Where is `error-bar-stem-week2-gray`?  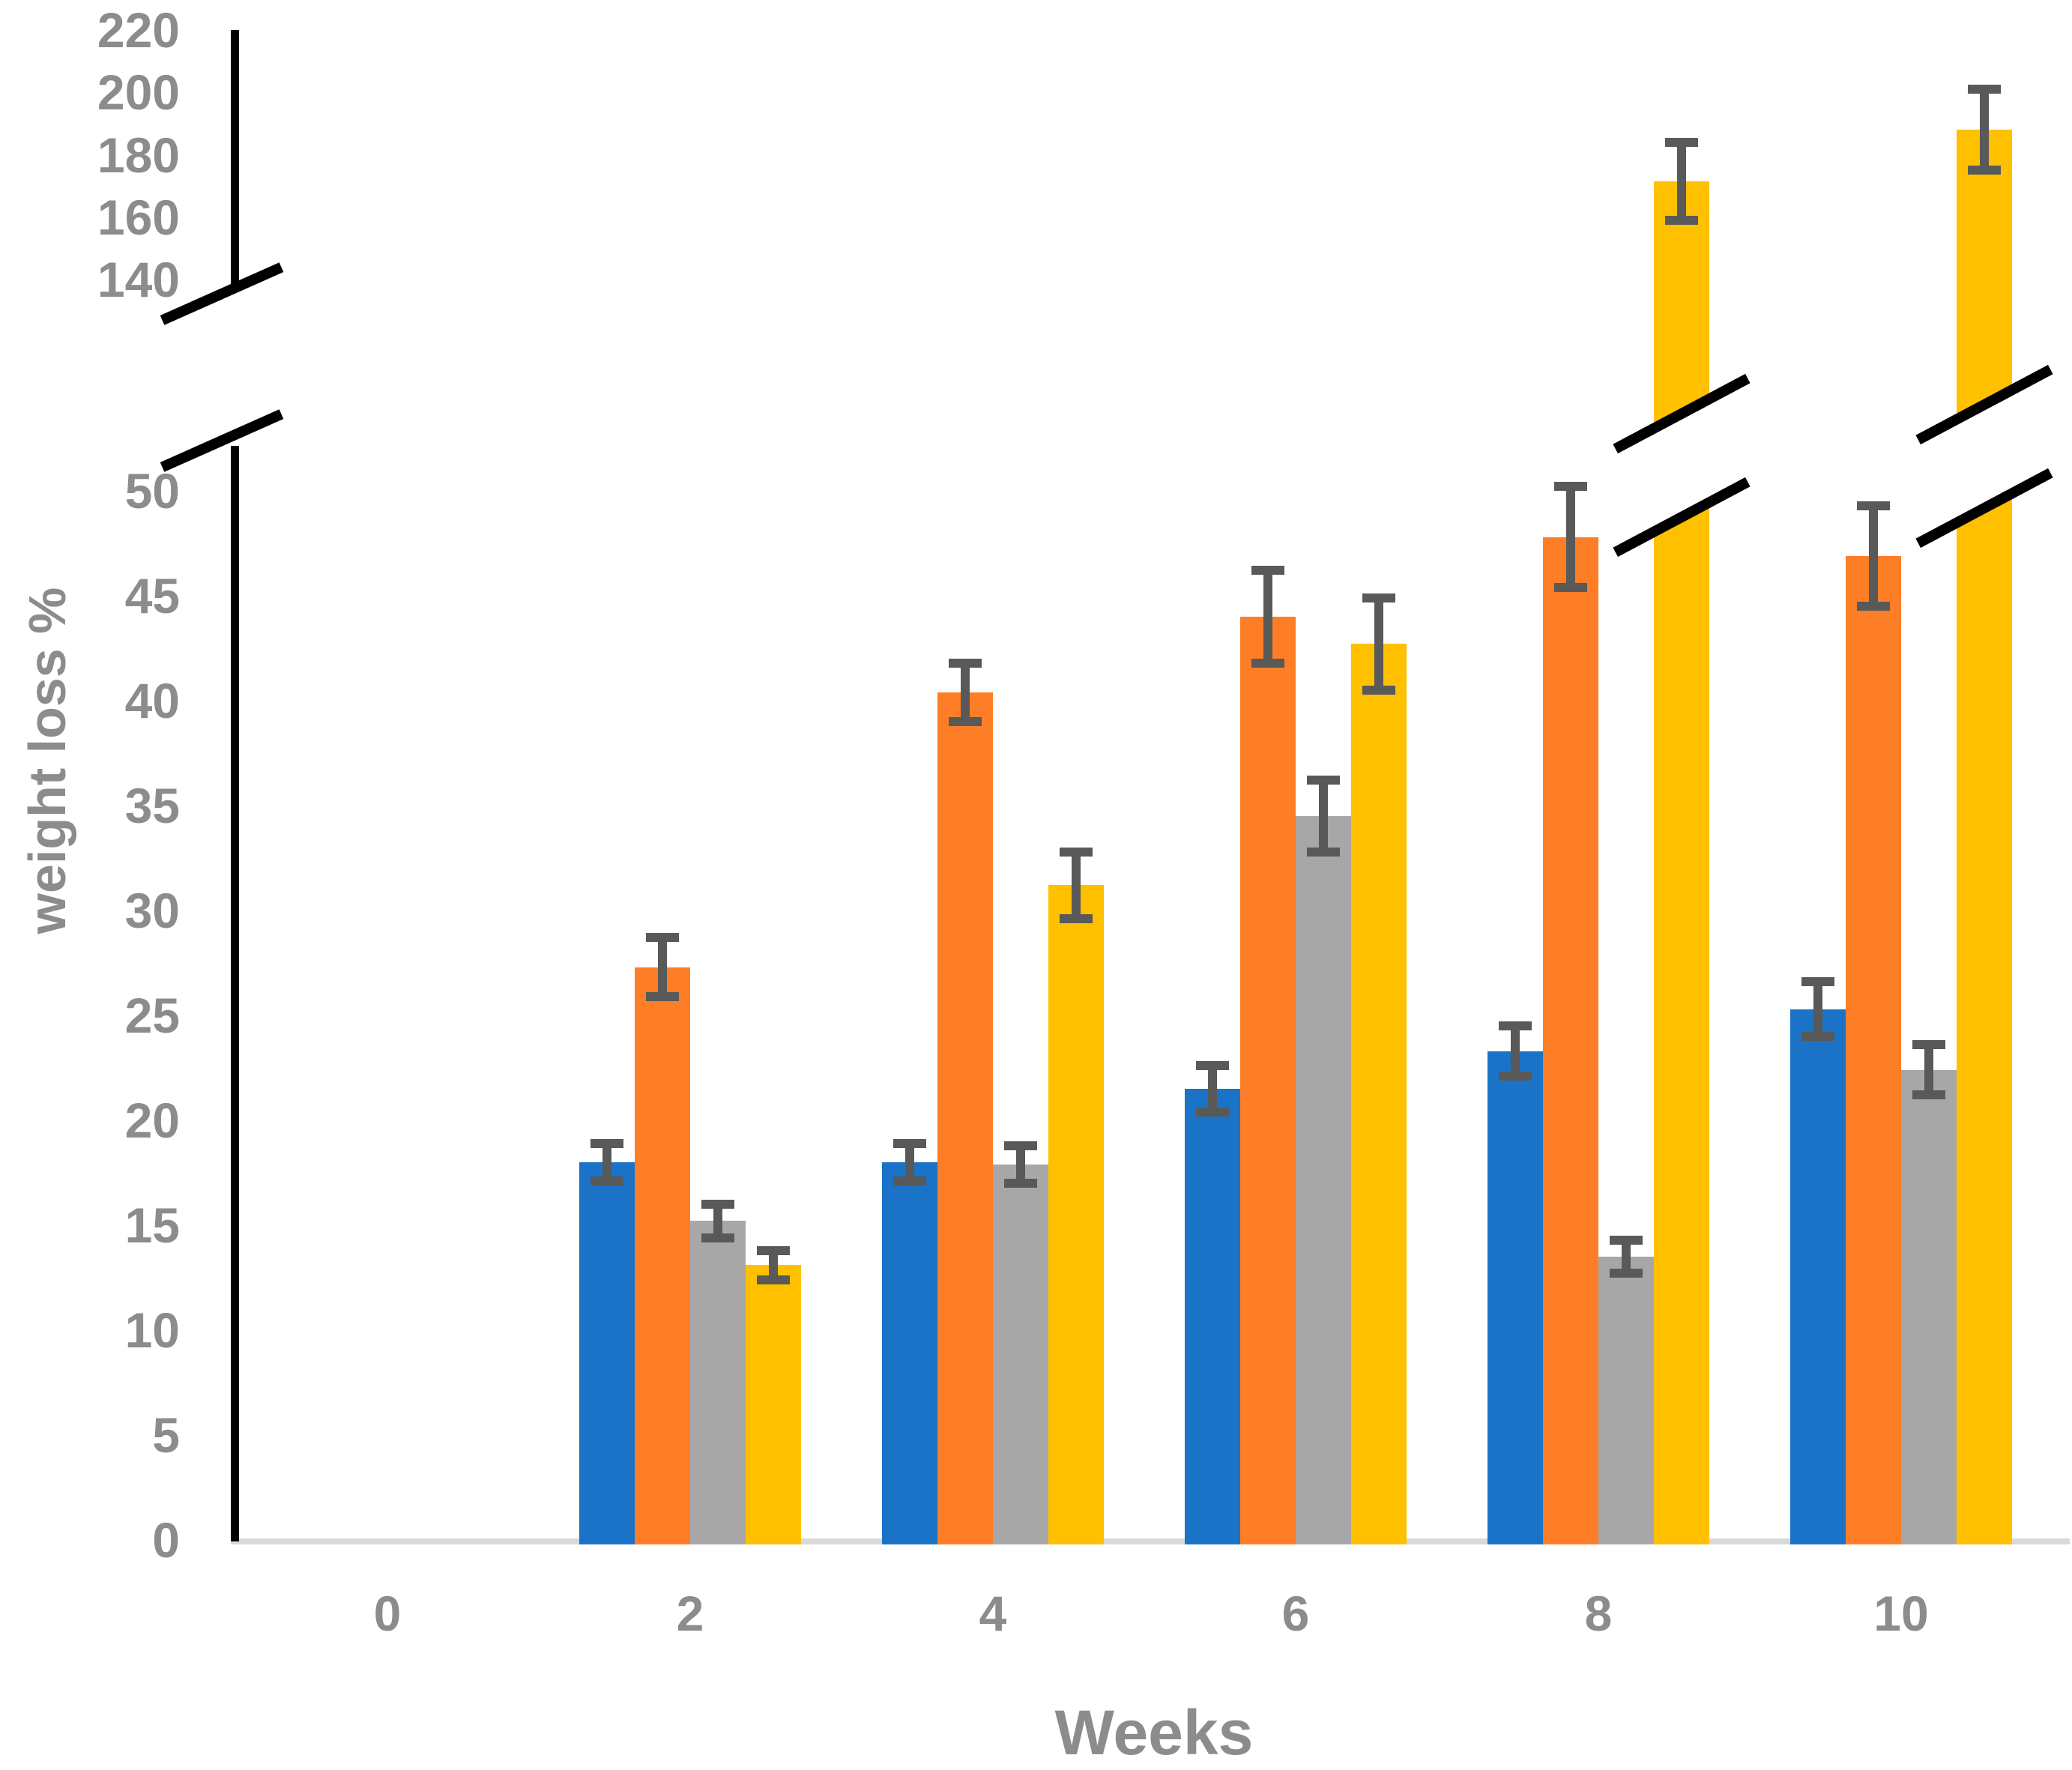
error-bar-stem-week2-gray is located at coordinates (717, 1221).